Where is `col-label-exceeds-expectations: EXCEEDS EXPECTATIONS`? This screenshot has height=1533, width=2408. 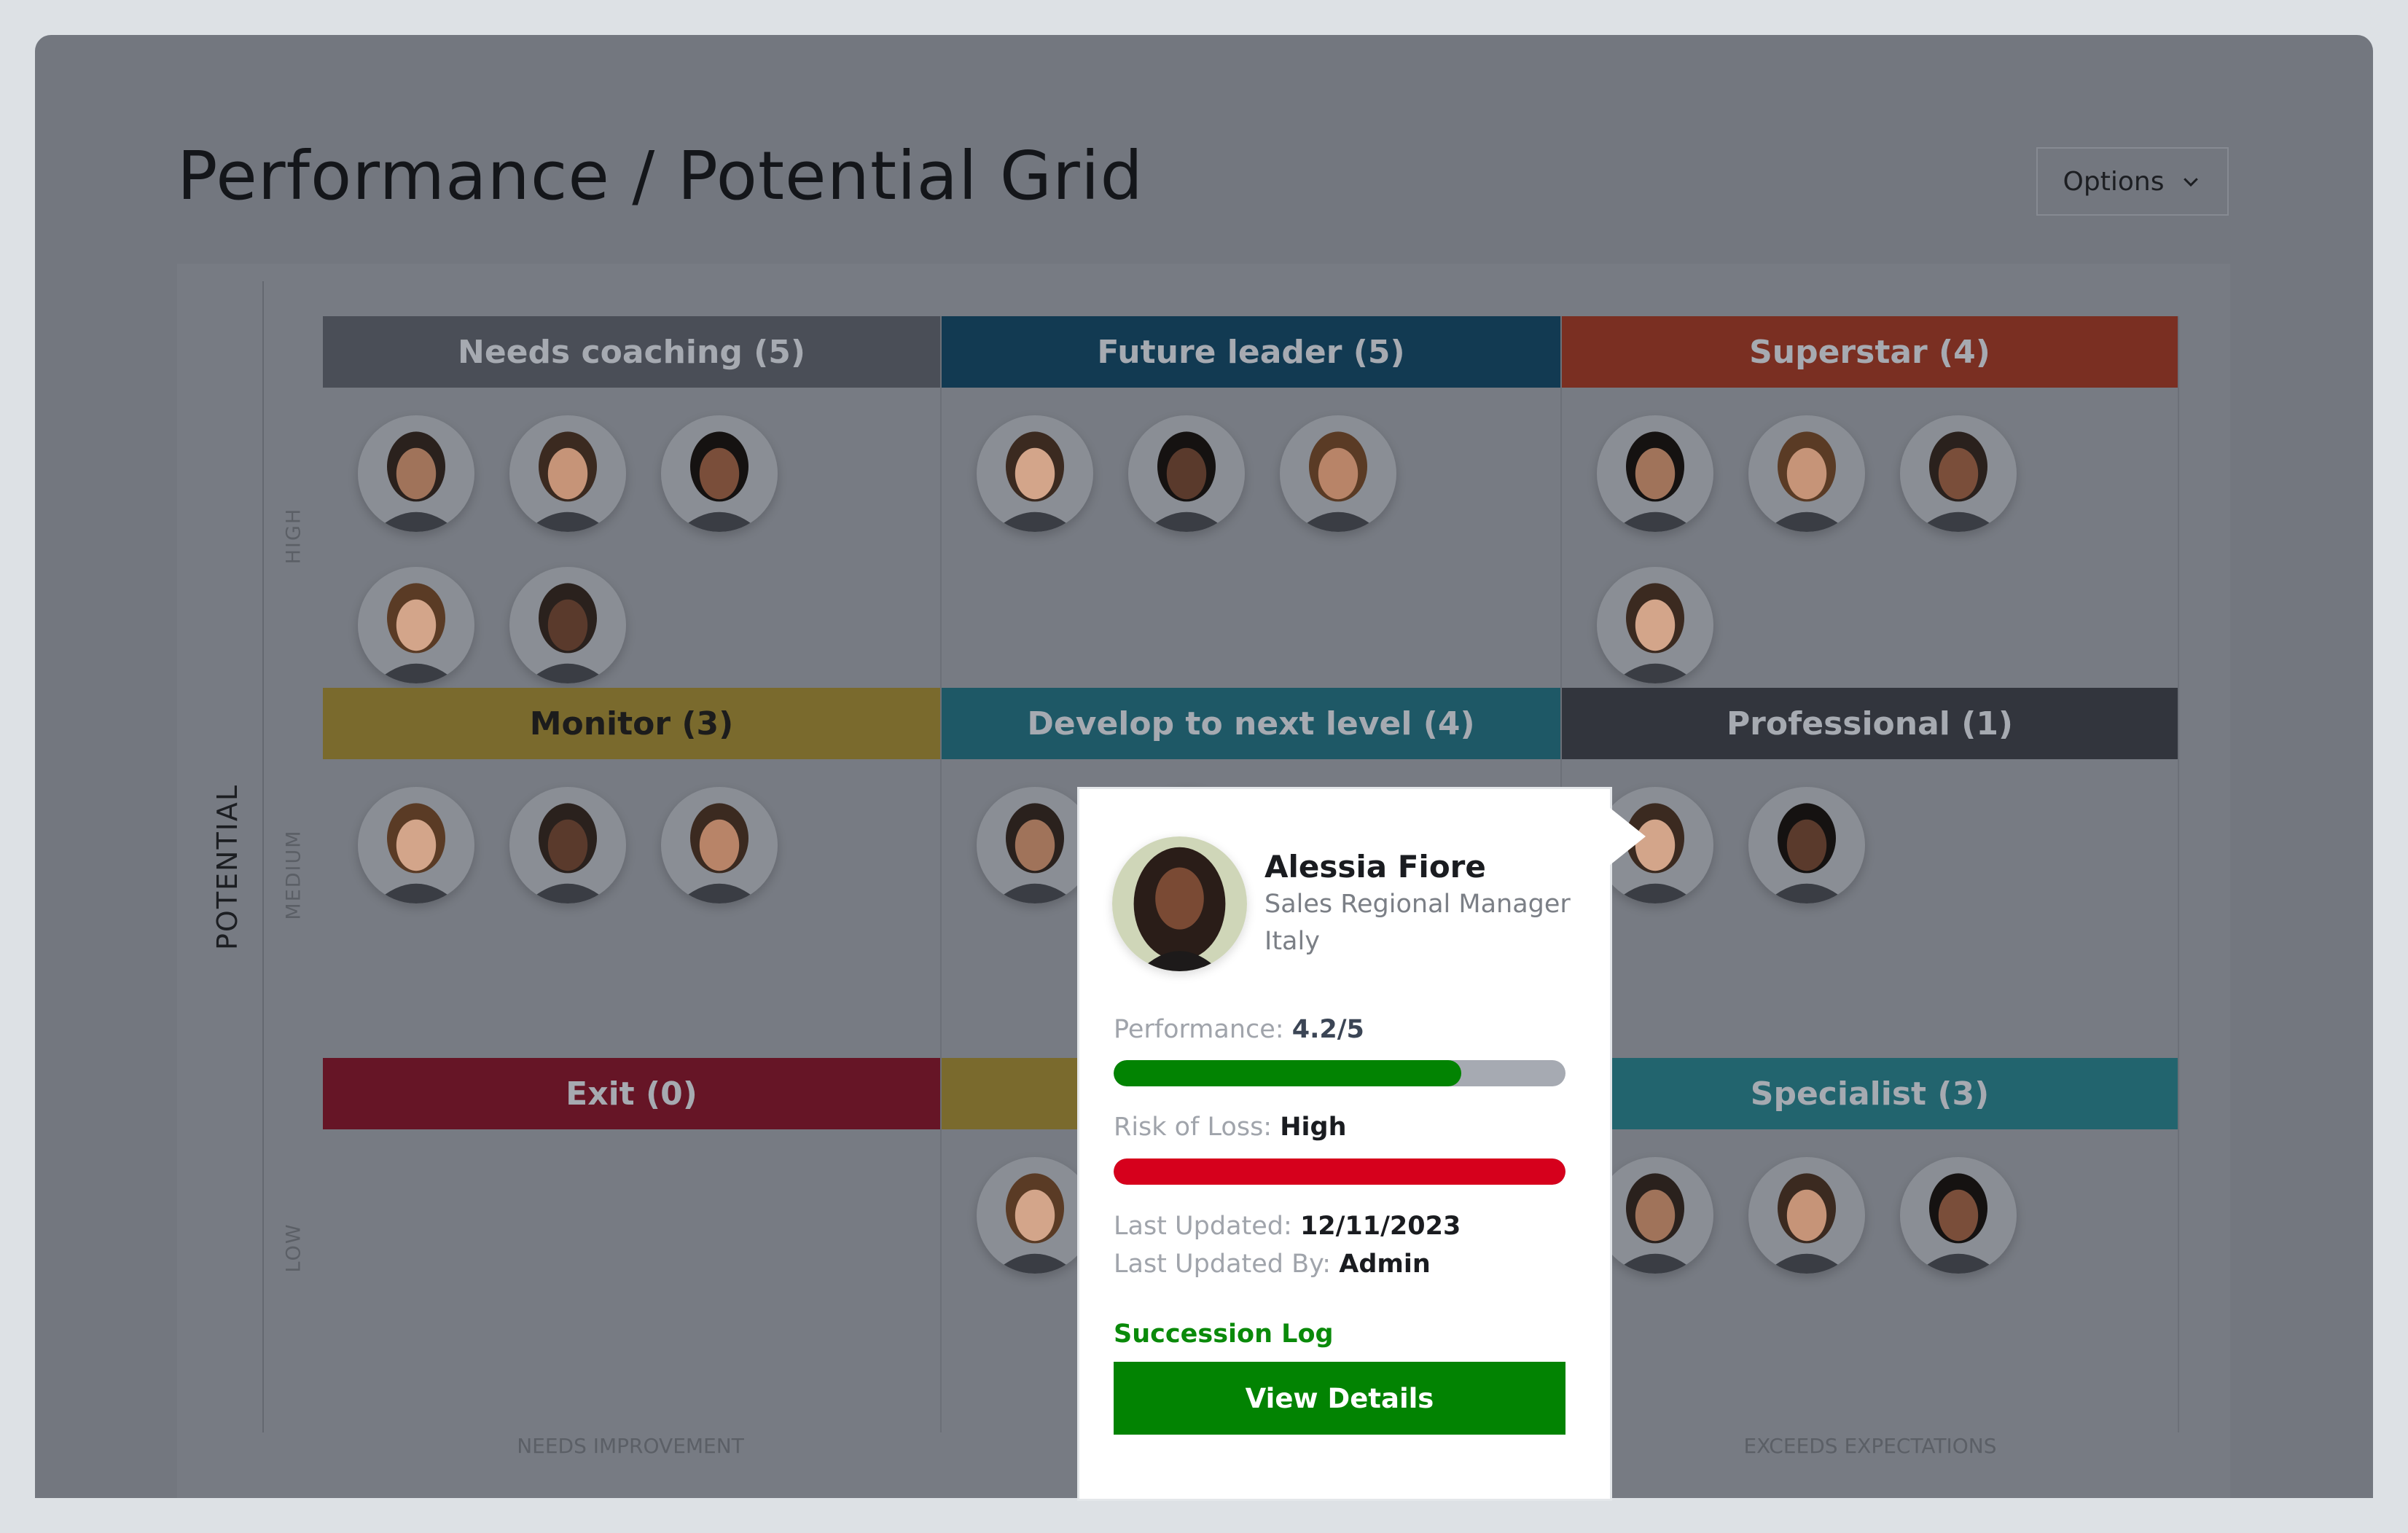
col-label-exceeds-expectations: EXCEEDS EXPECTATIONS is located at coordinates (1870, 1446).